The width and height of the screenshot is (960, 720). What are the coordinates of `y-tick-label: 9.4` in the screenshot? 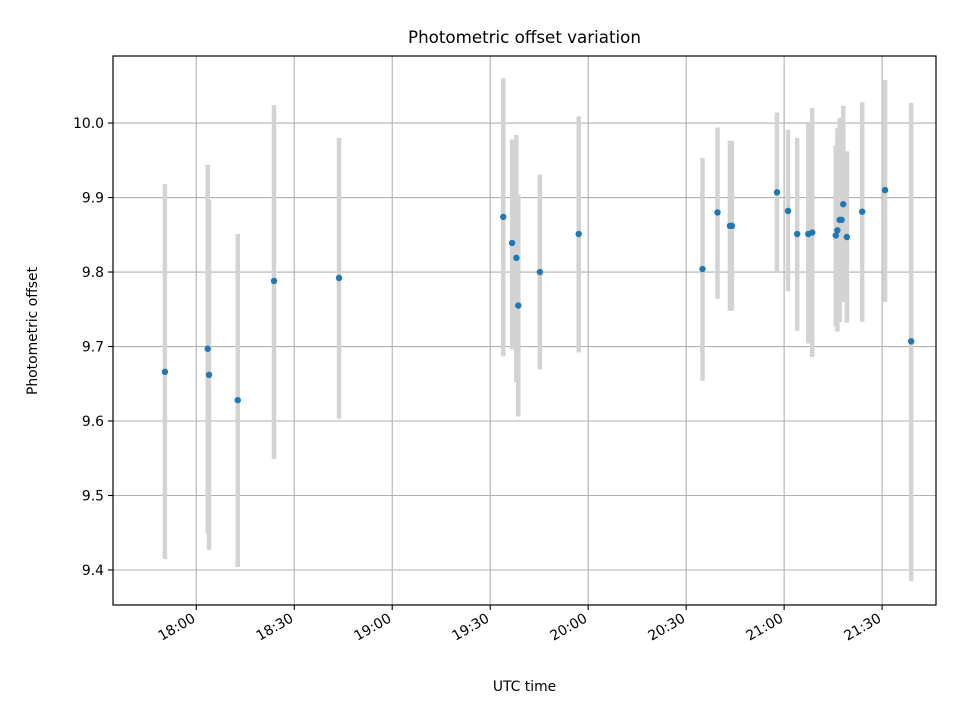 It's located at (93, 571).